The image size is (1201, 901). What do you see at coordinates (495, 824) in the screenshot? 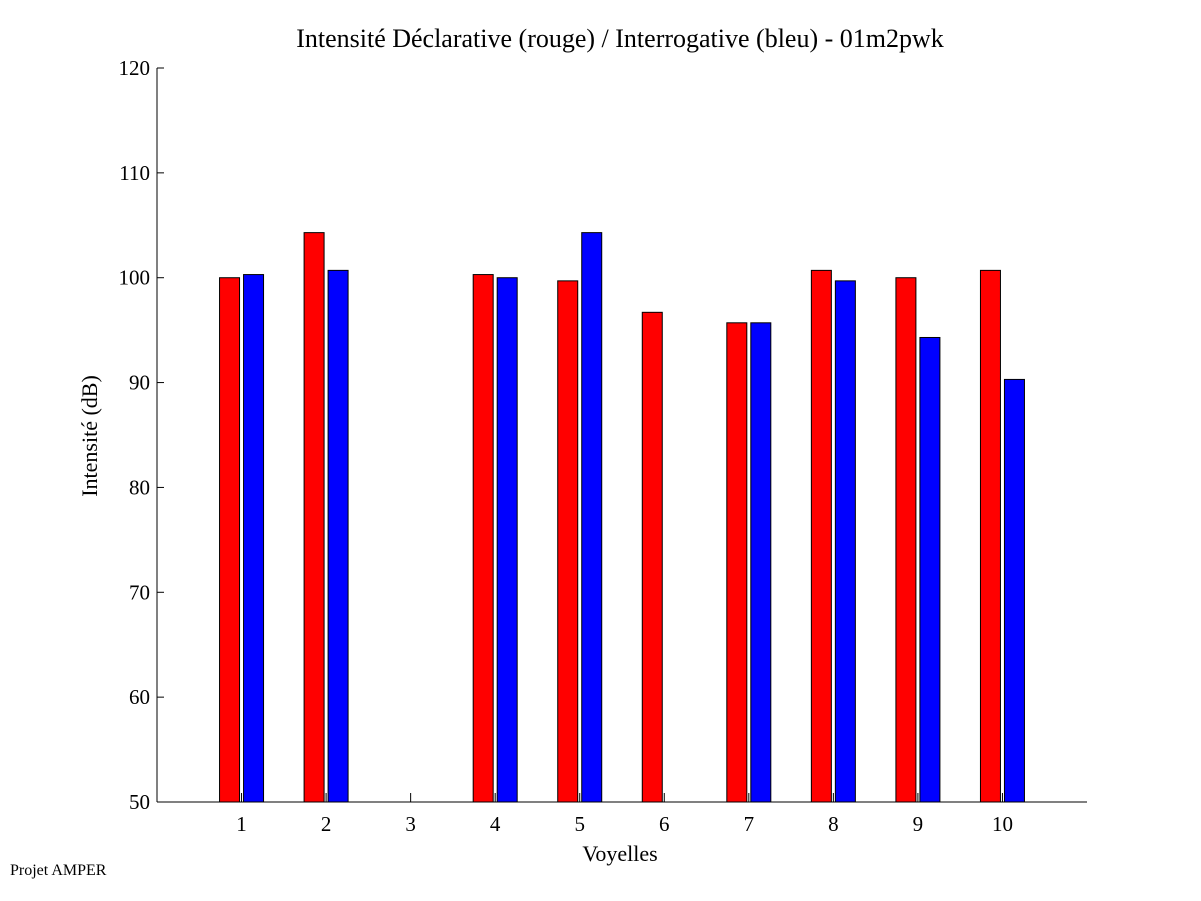
I see `x-tick-label: 4` at bounding box center [495, 824].